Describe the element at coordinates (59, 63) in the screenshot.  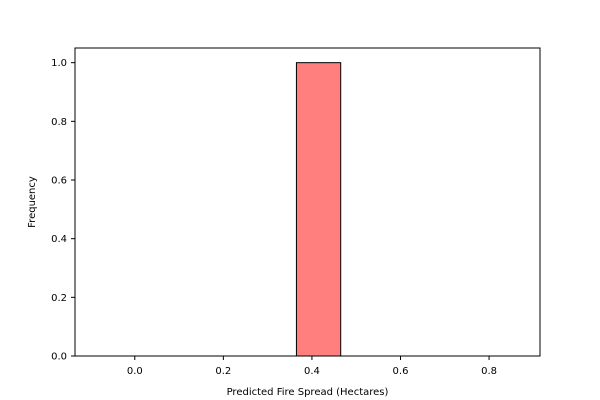
I see `y-tick-label: 1.0` at that location.